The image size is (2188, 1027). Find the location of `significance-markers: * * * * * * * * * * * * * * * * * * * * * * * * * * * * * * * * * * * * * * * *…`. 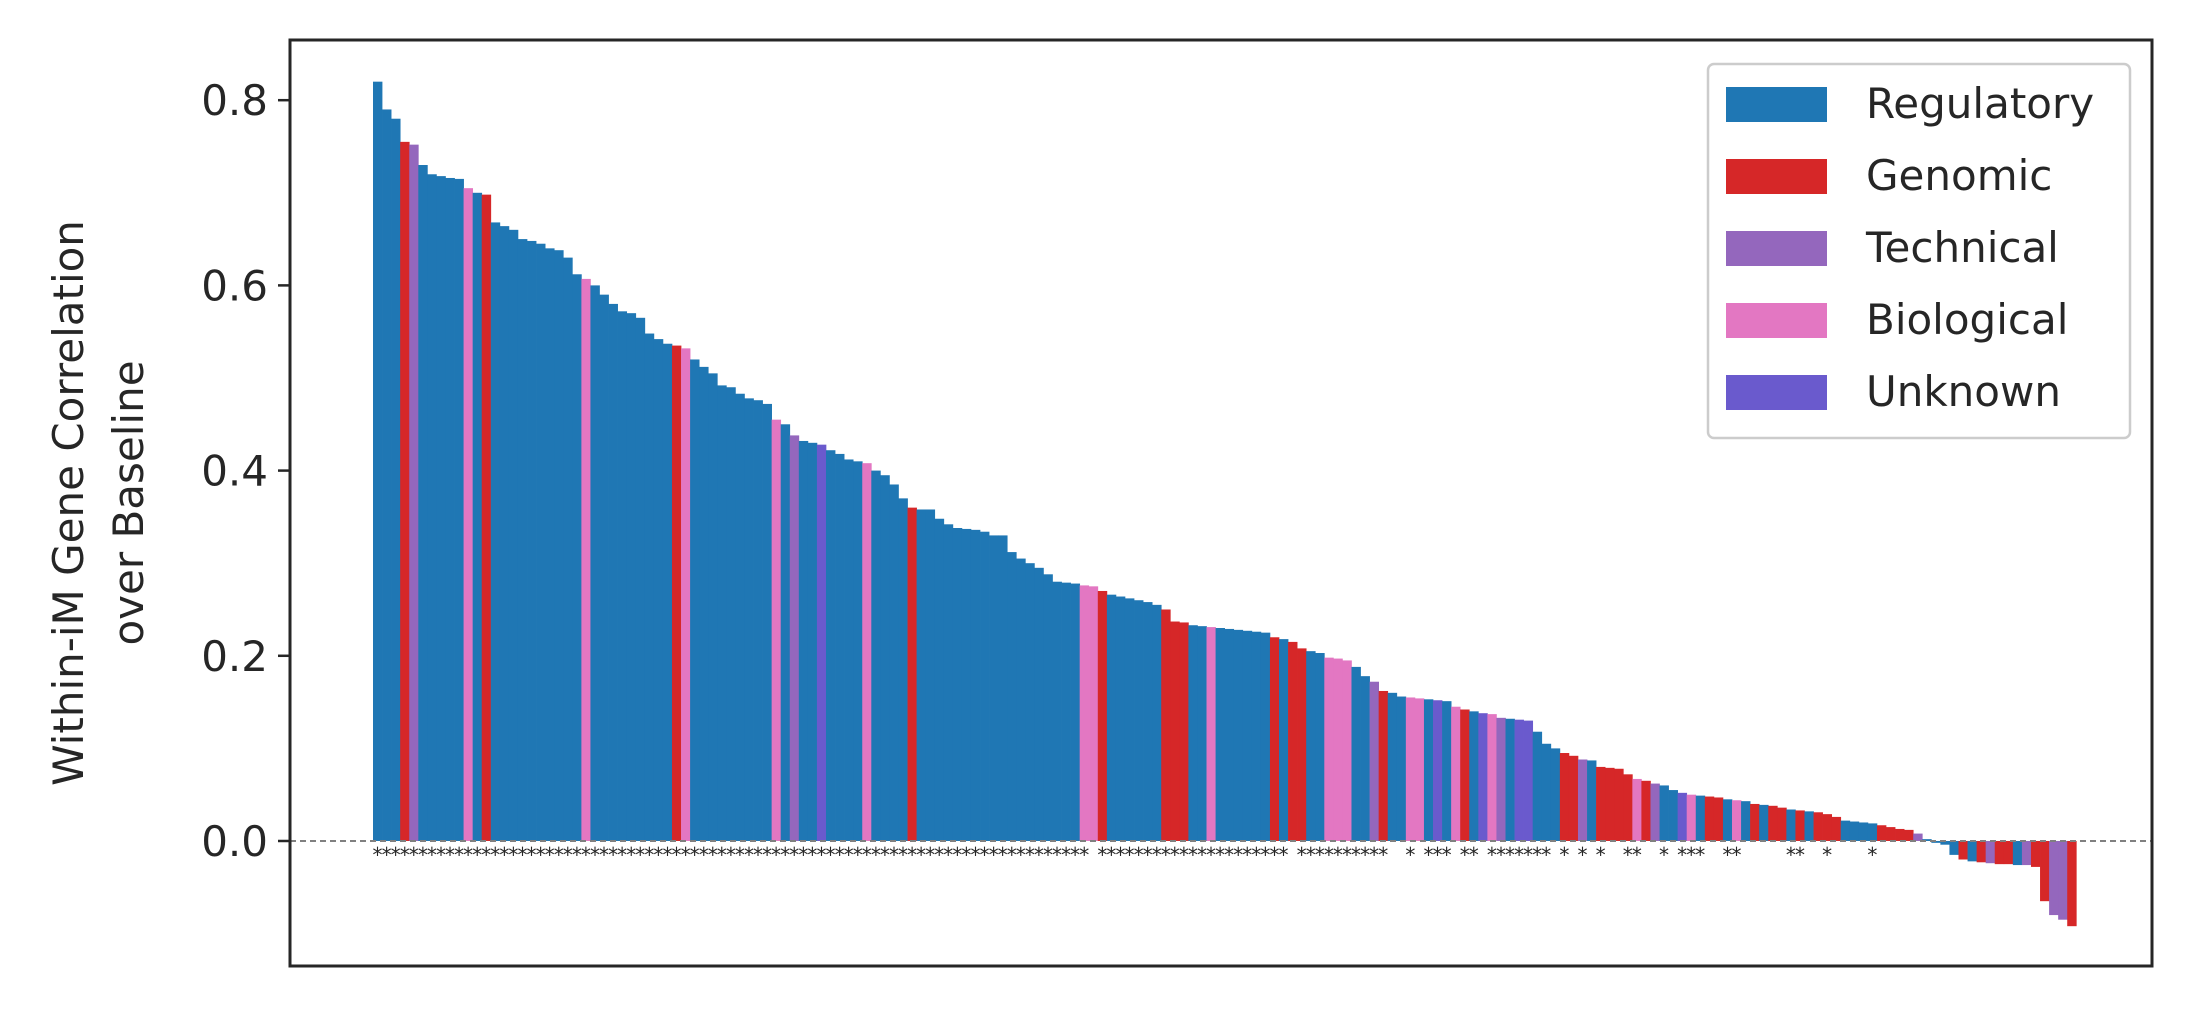

significance-markers: * * * * * * * * * * * * * * * * * * * * * * * * * * * * * * * * * * * * * * * *… is located at coordinates (1125, 855).